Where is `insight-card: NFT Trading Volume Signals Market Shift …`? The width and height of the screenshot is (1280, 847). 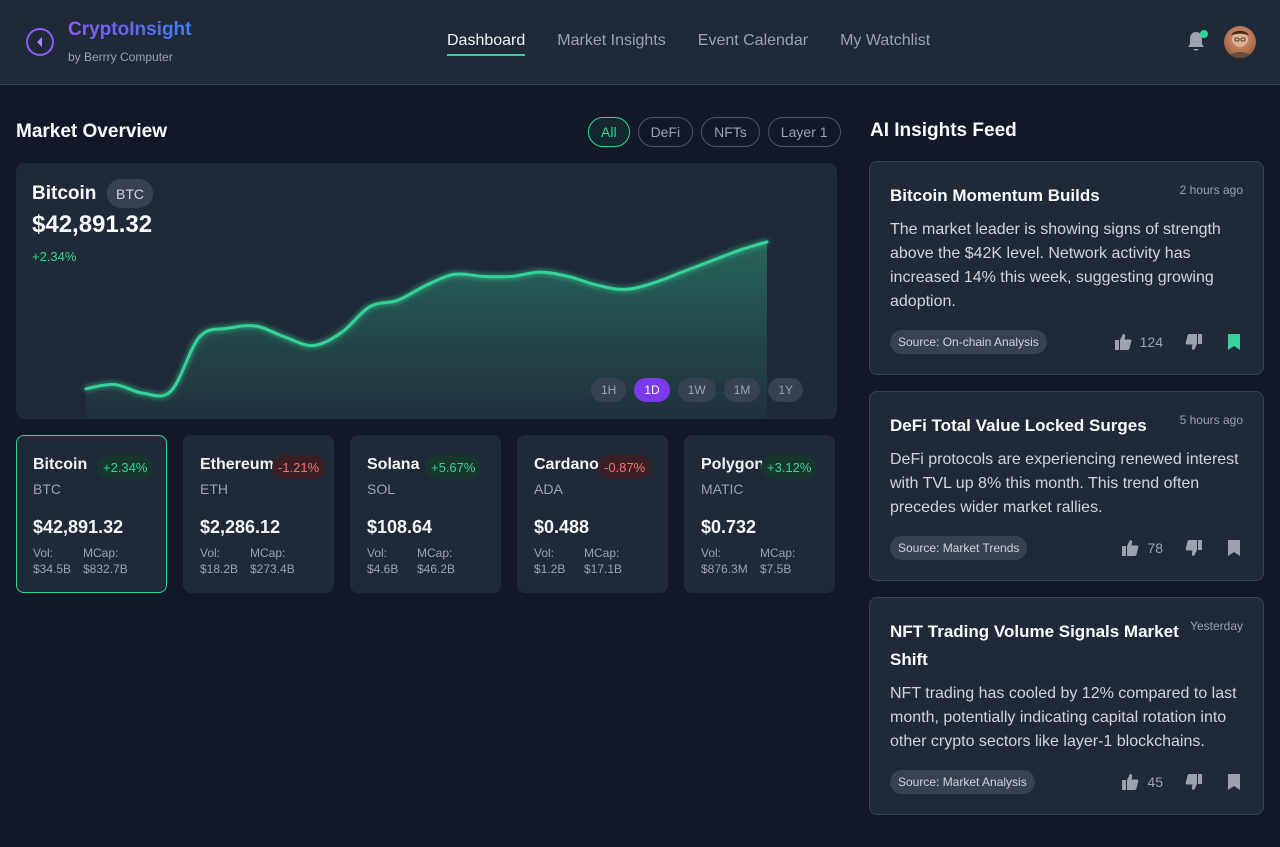
insight-card: NFT Trading Volume Signals Market Shift … is located at coordinates (1066, 706).